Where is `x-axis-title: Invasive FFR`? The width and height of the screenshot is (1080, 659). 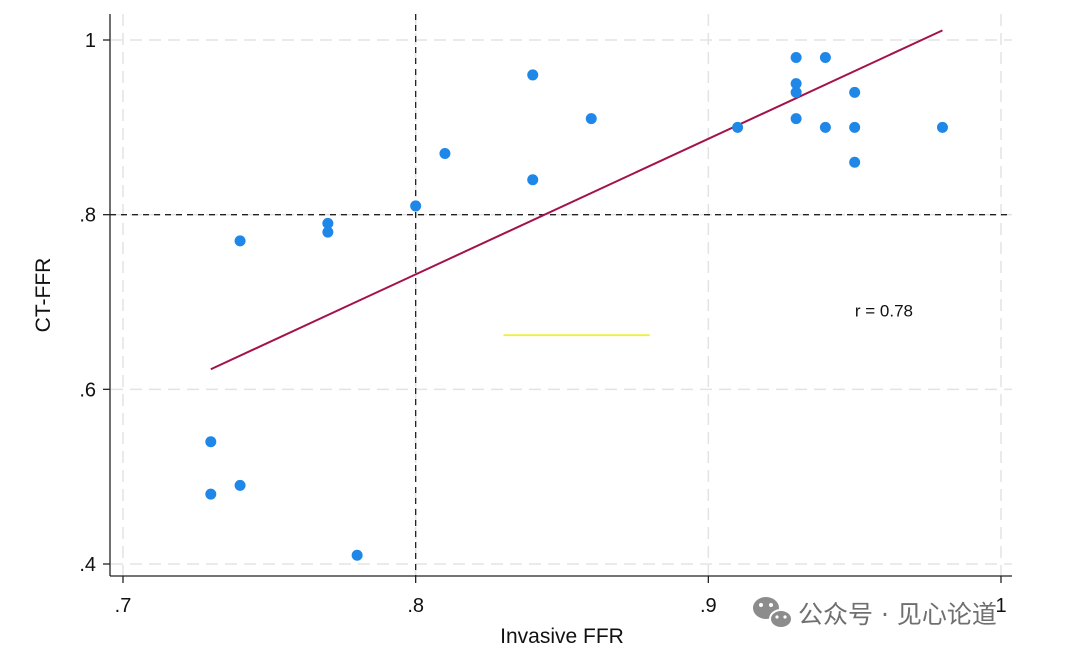
x-axis-title: Invasive FFR is located at coordinates (562, 636).